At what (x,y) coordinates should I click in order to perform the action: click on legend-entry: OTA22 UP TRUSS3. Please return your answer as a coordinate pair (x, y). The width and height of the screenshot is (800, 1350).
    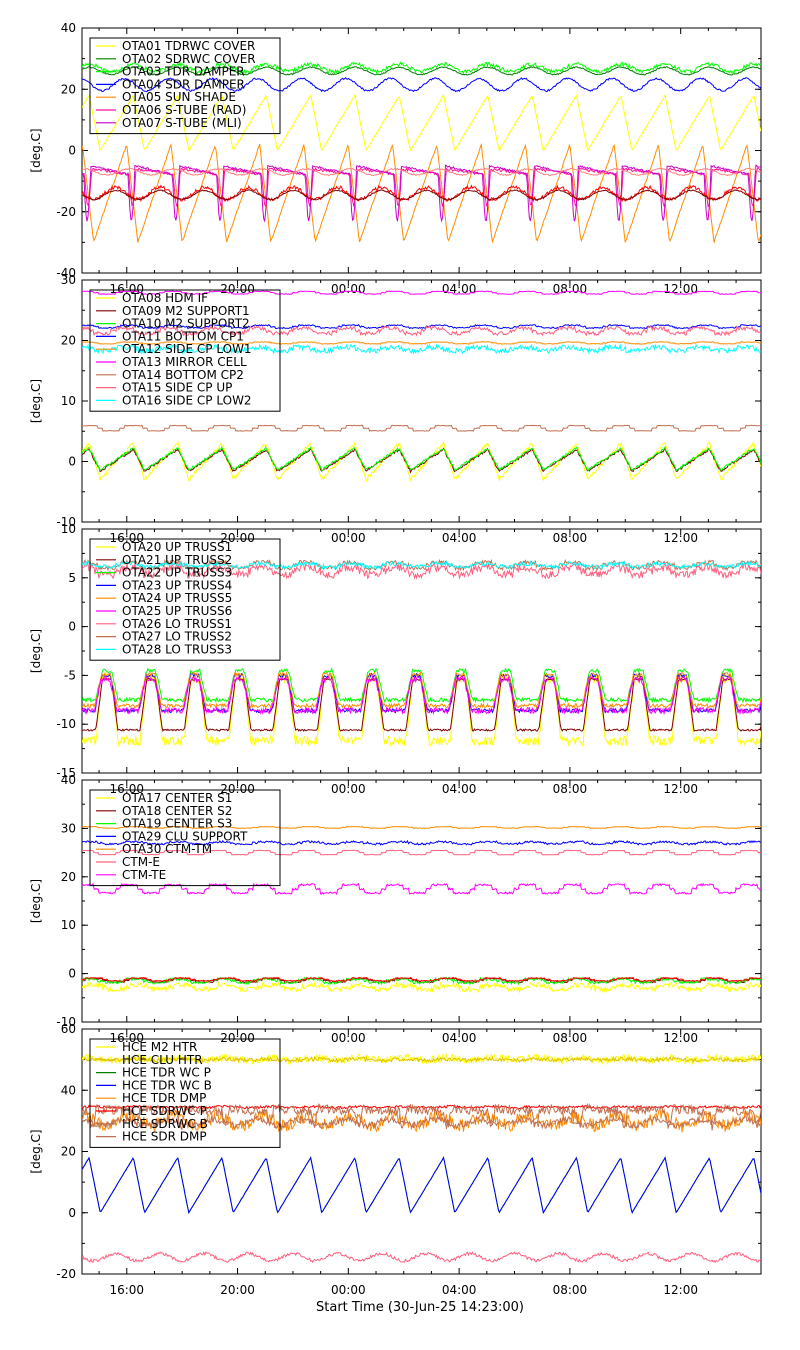
    Looking at the image, I should click on (177, 573).